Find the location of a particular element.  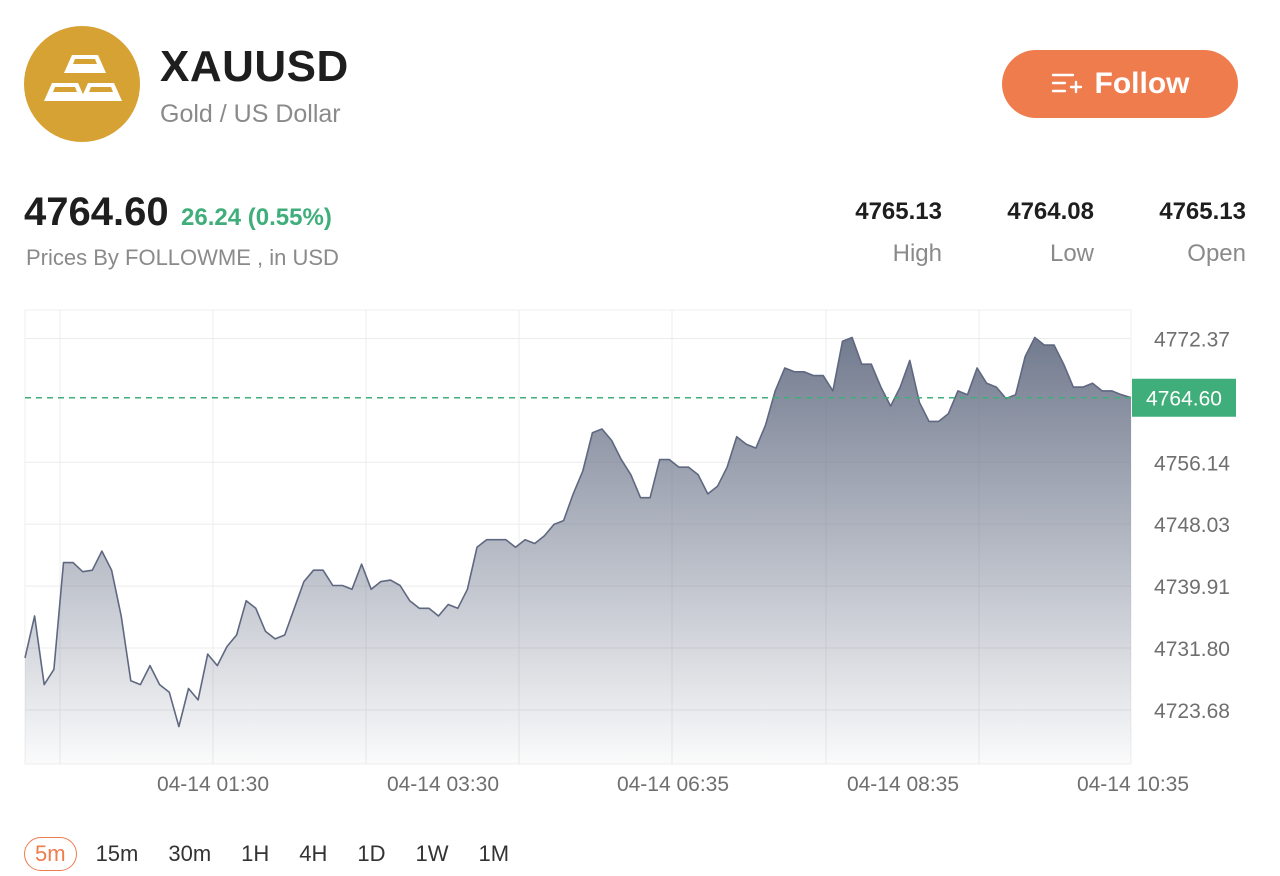

gold-bars-icon is located at coordinates (82, 84).